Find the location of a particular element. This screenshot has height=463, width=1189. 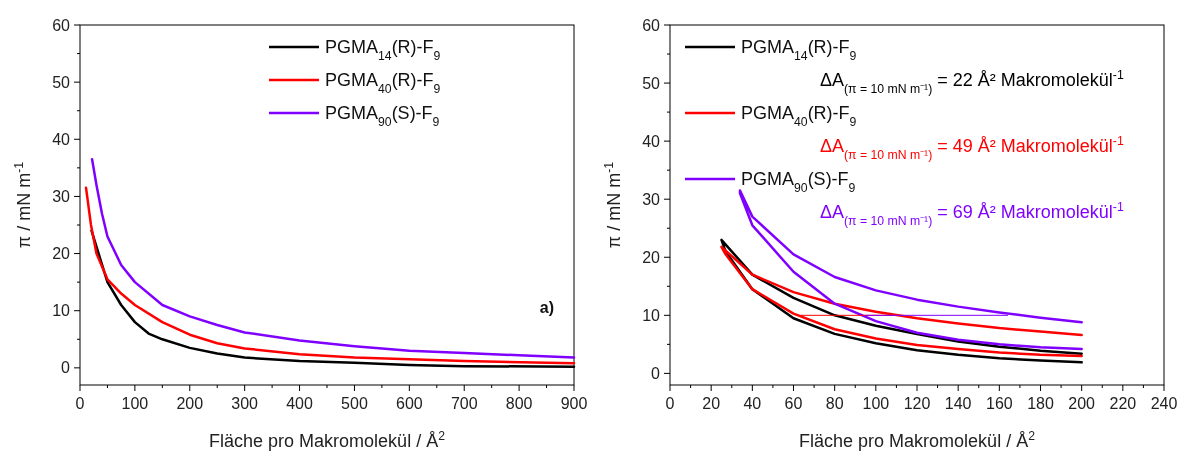

x-tick-label: 20 is located at coordinates (711, 403).